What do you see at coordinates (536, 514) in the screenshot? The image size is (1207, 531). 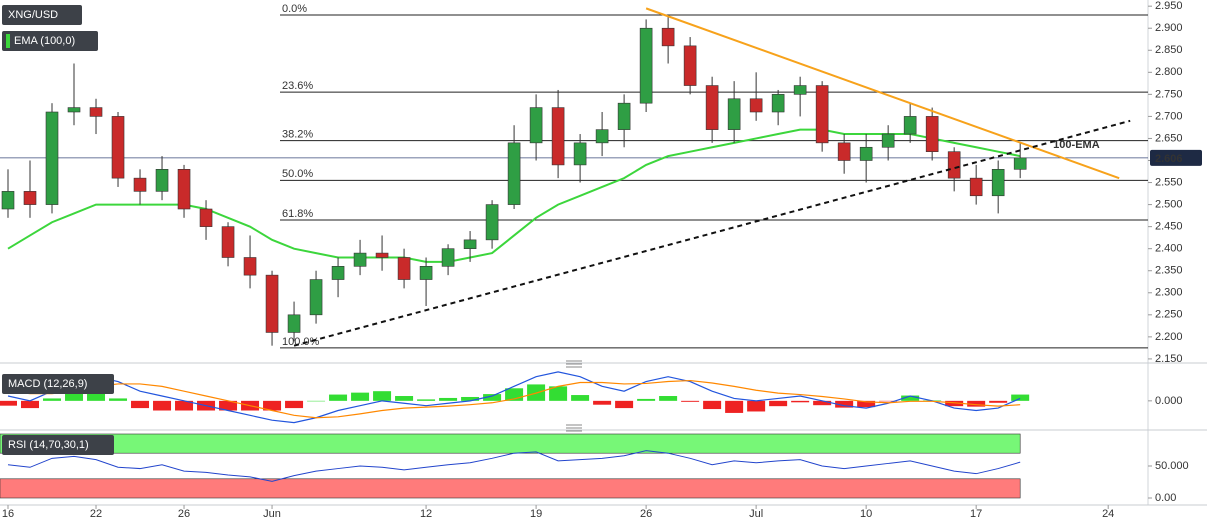 I see `x-tick-label: 19` at bounding box center [536, 514].